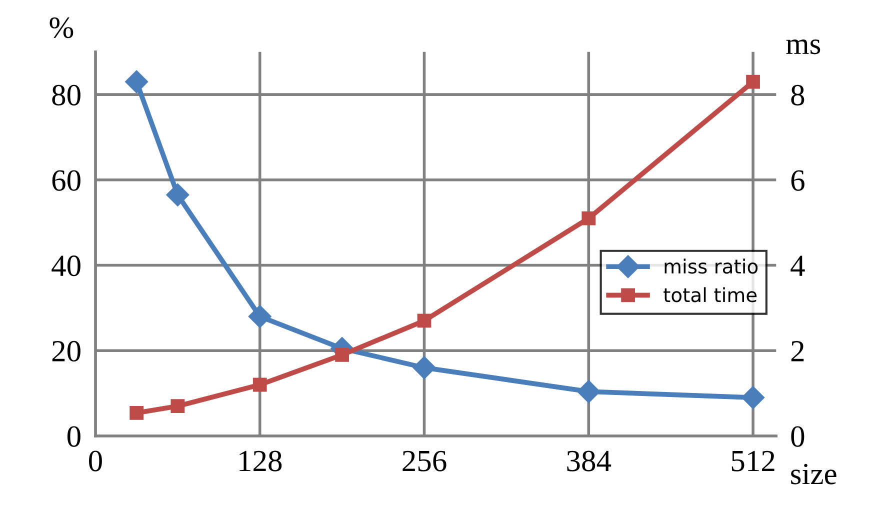 The height and width of the screenshot is (519, 884). Describe the element at coordinates (710, 294) in the screenshot. I see `legend-label: total time` at that location.